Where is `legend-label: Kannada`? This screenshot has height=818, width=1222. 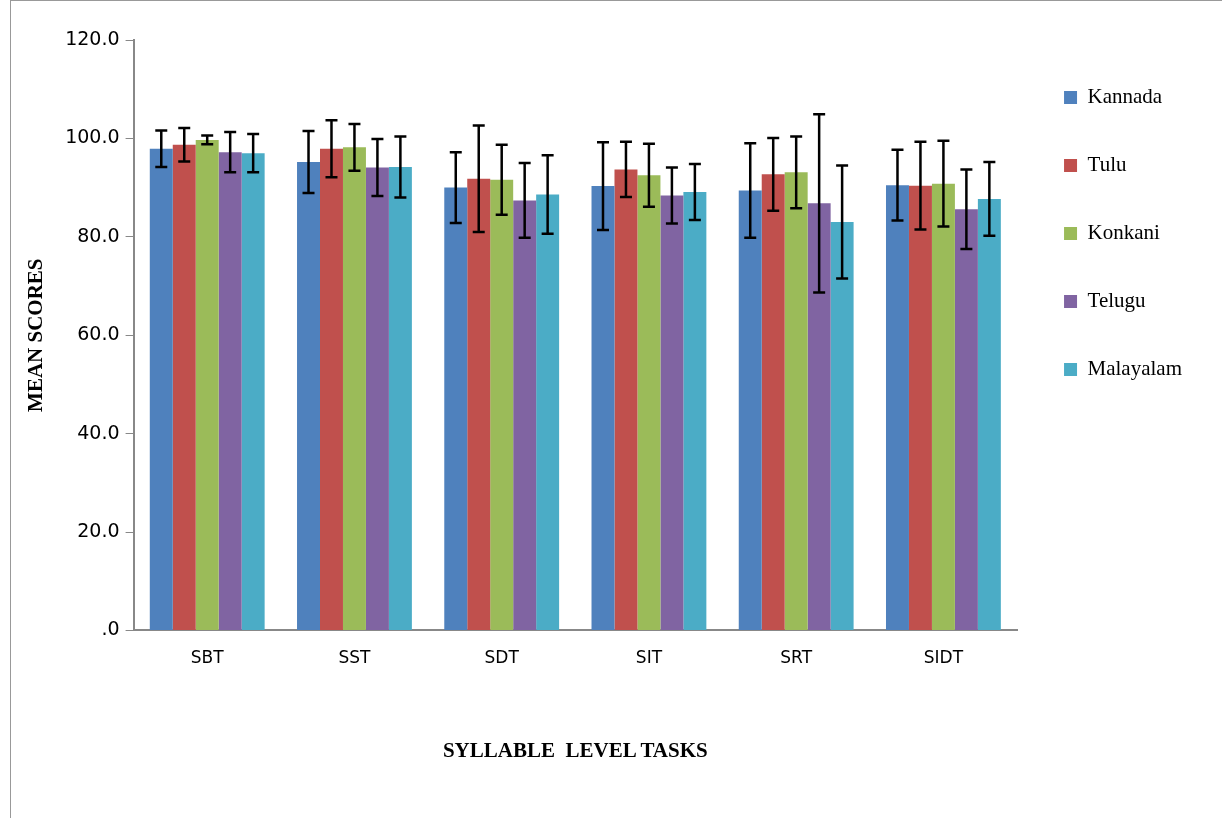 legend-label: Kannada is located at coordinates (1125, 96).